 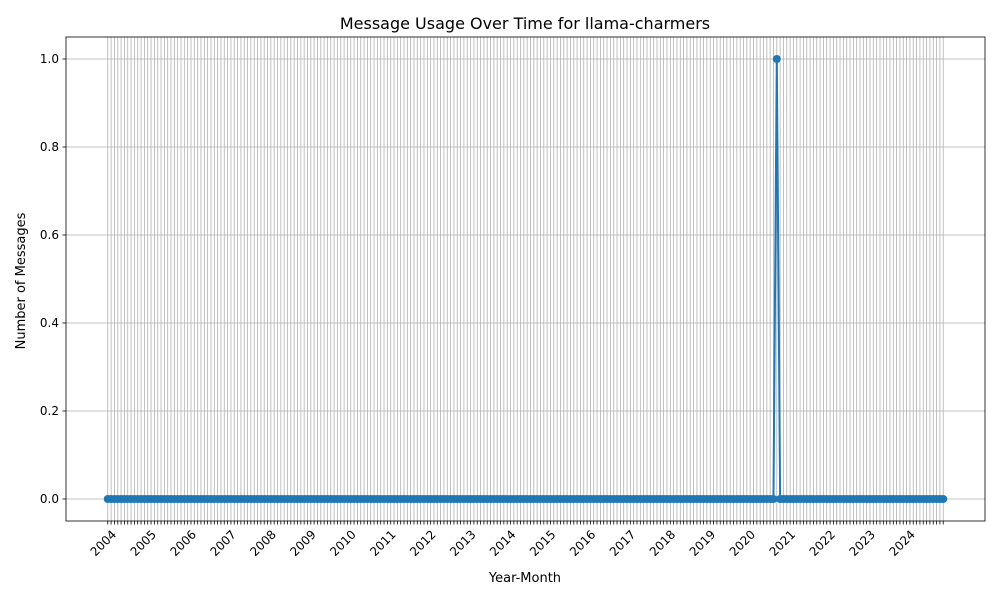 I want to click on y-tick-label: 0.4, so click(x=49, y=323).